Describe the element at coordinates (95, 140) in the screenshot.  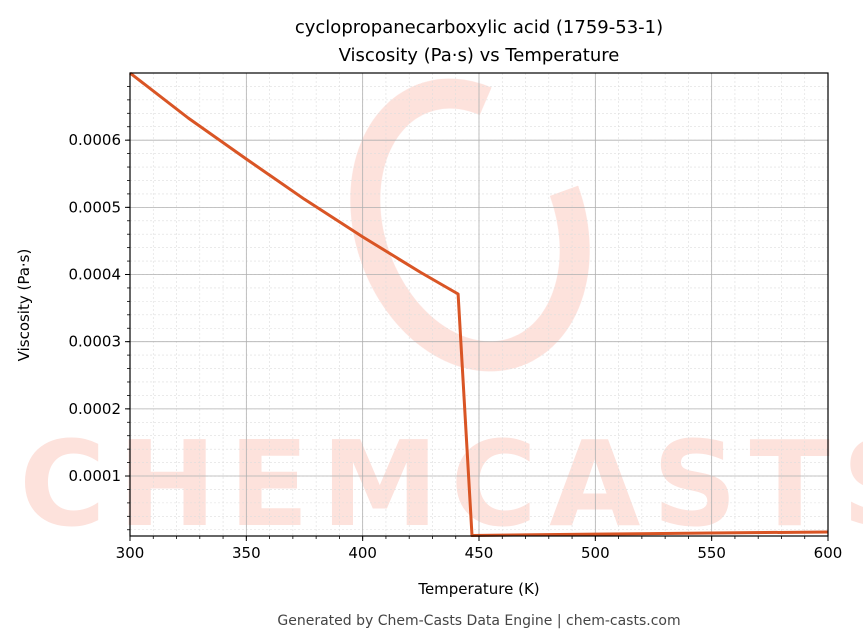
I see `y-tick-label: 0.0006` at that location.